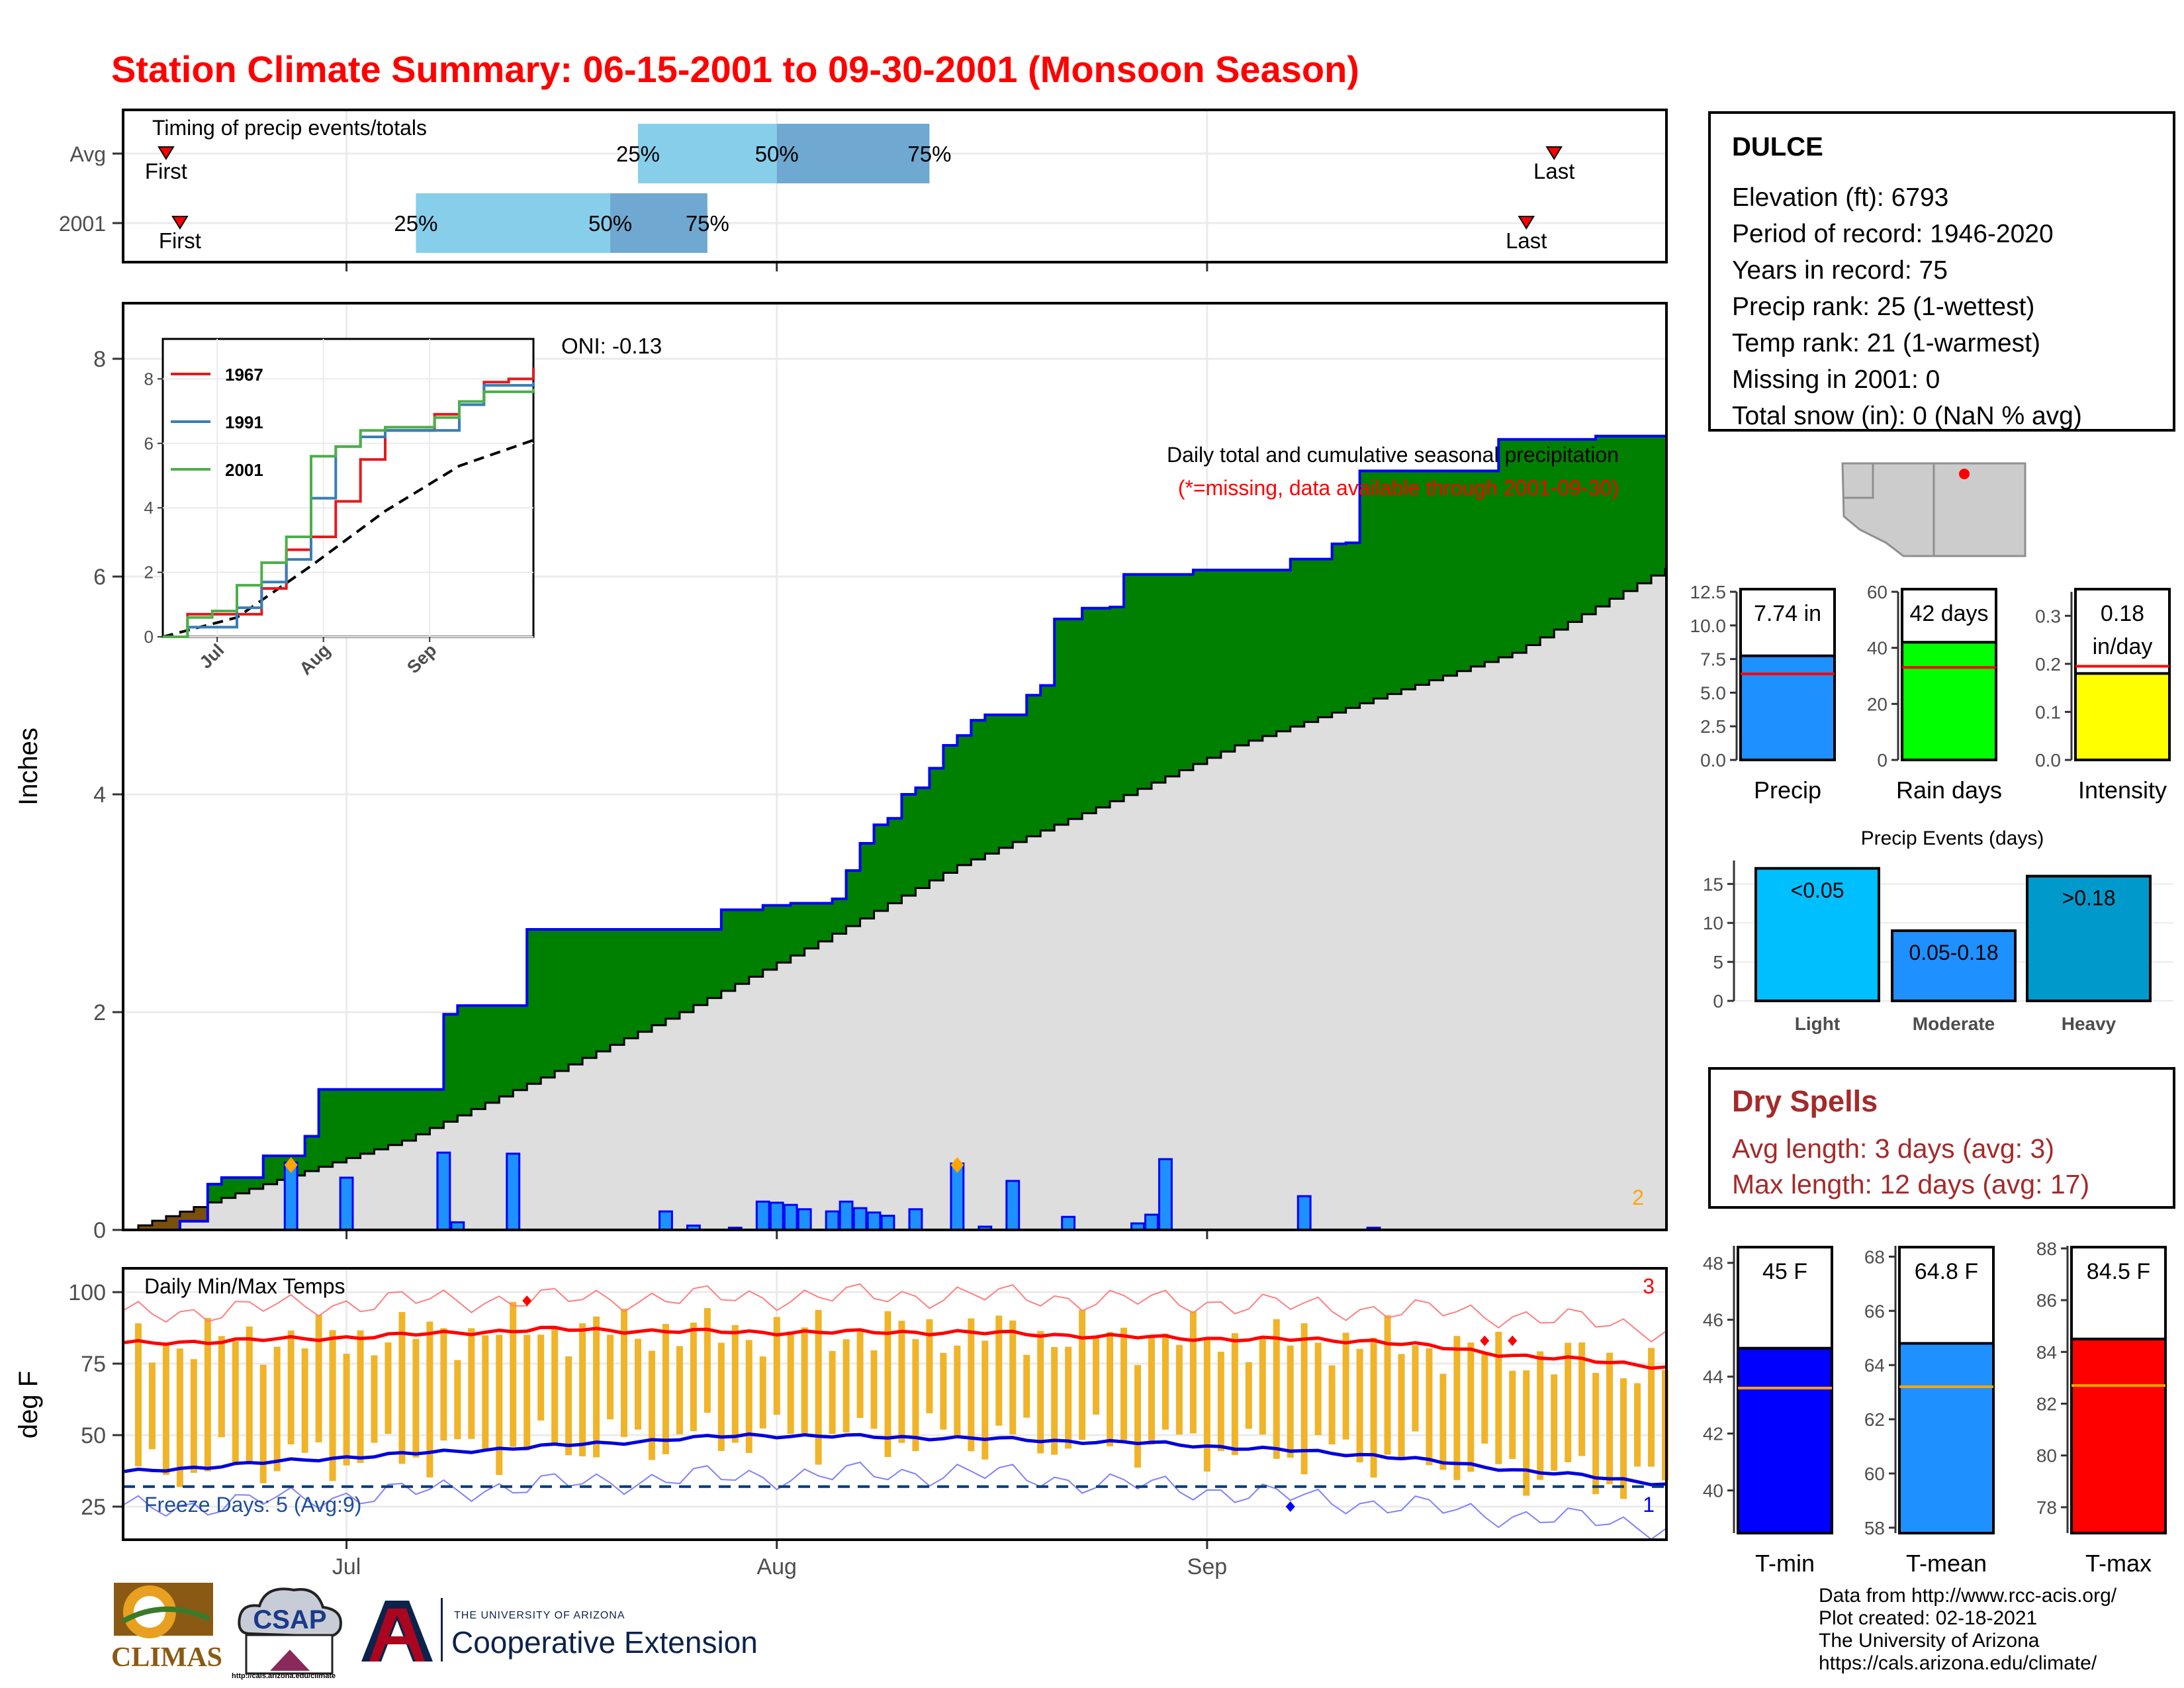  I want to click on credit-url: https://cals.arizona.edu/climate/, so click(1958, 1663).